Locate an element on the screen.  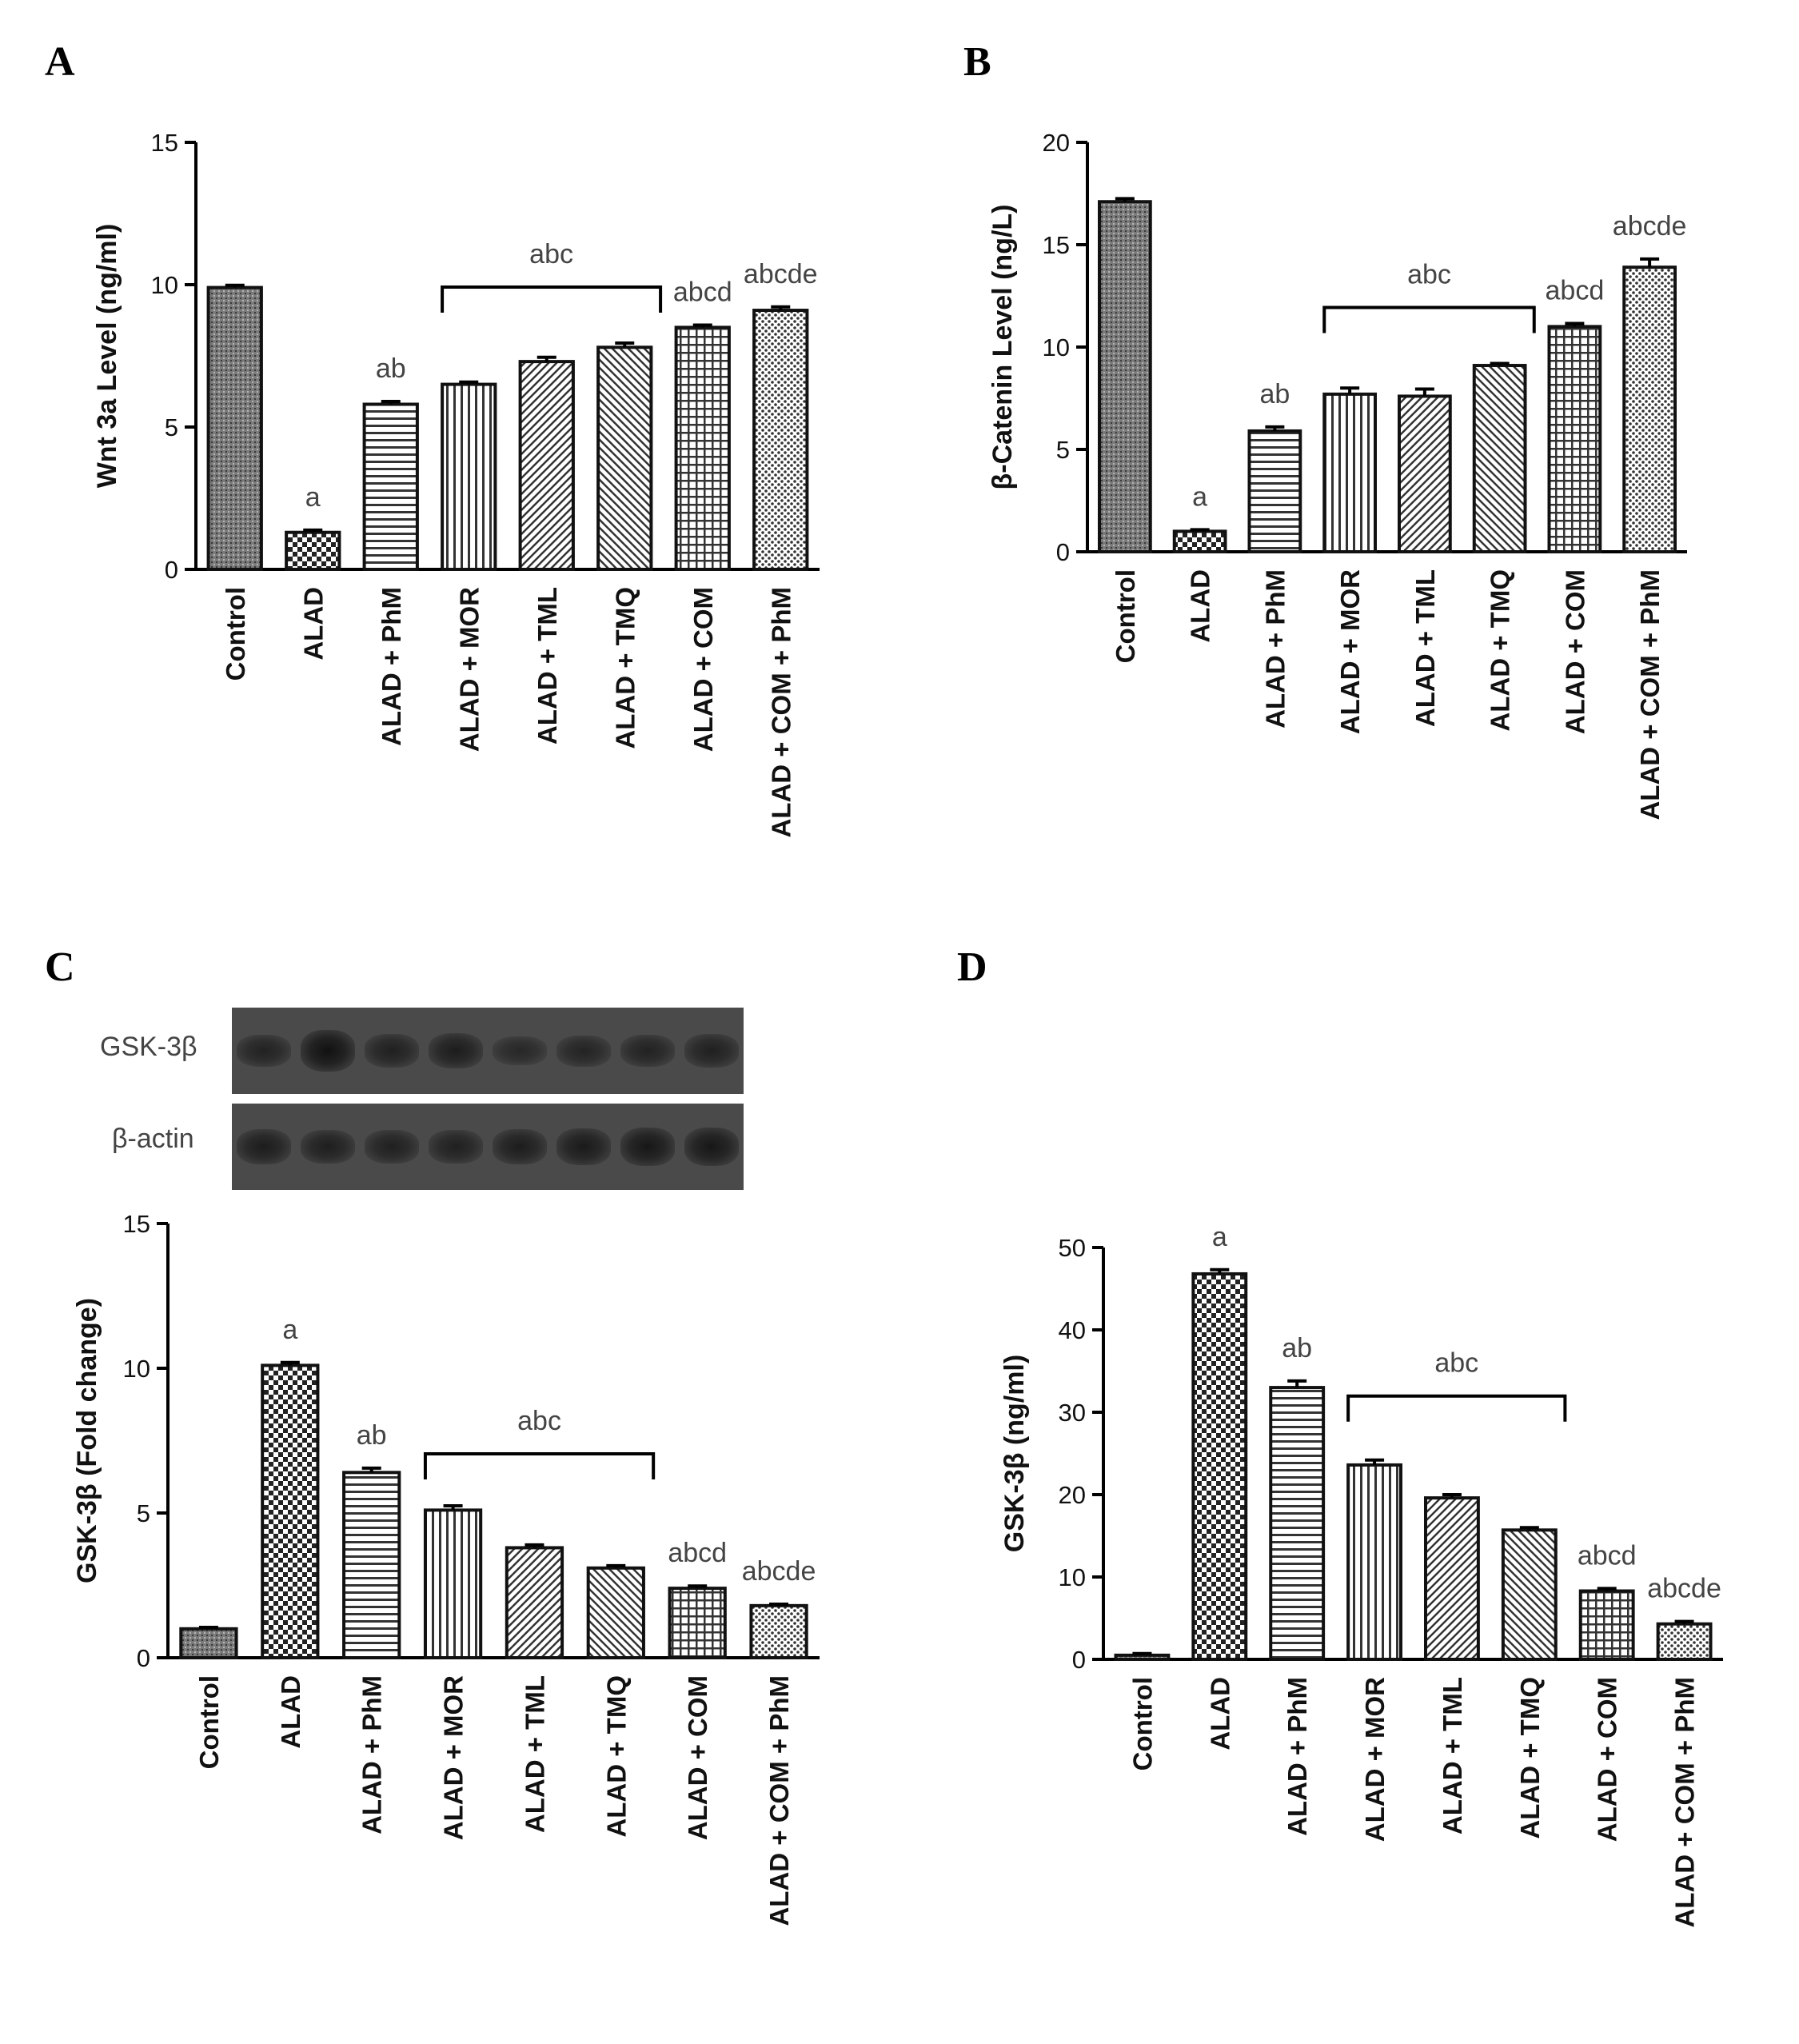
western-blot: GSK-3β β-actin is located at coordinates (432, 1108).